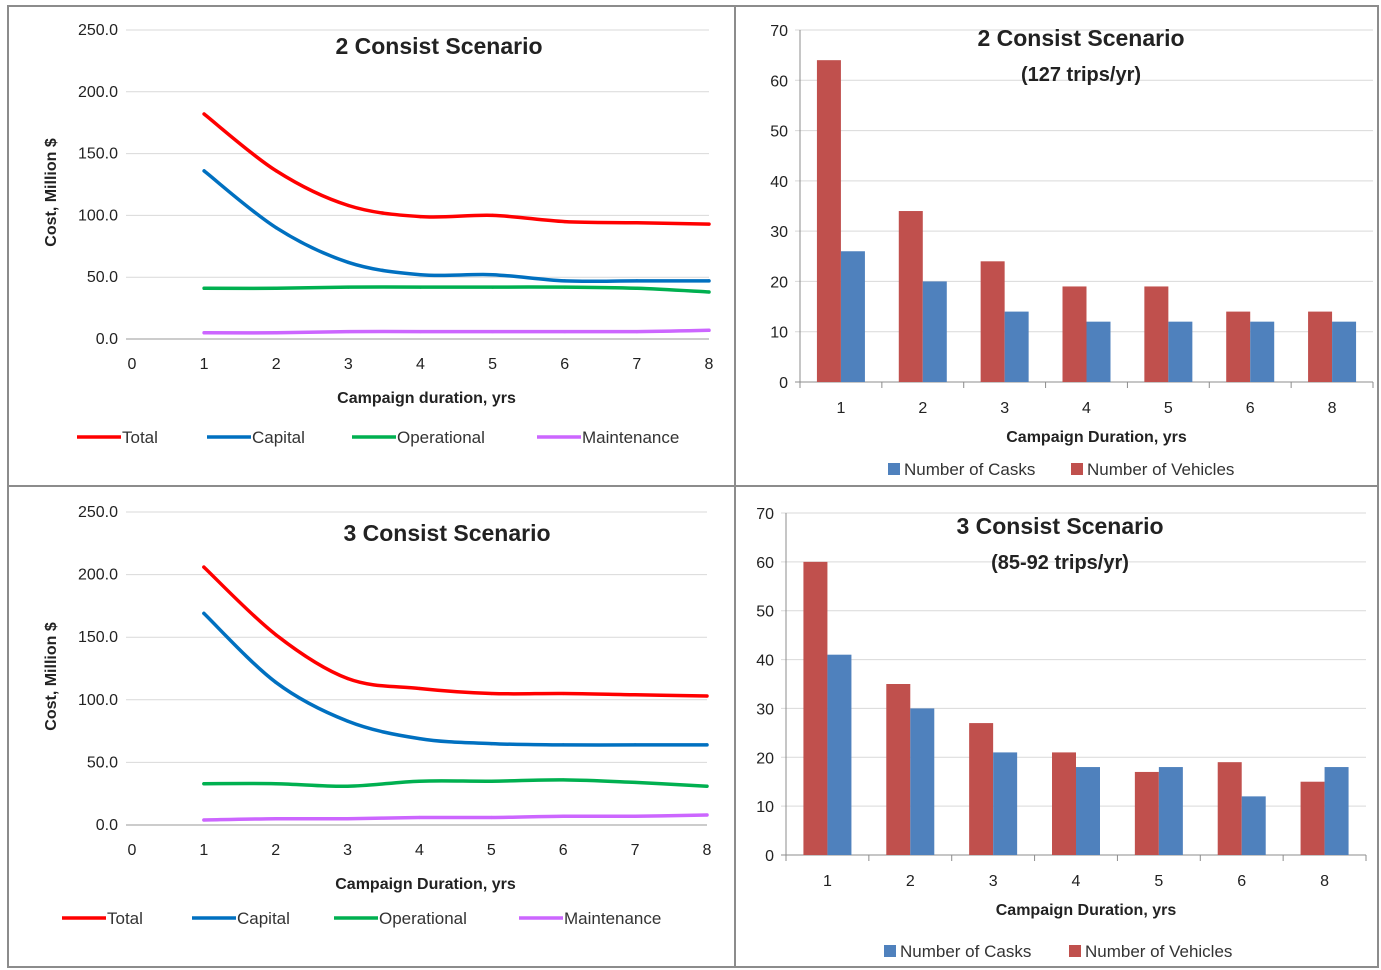  Describe the element at coordinates (779, 31) in the screenshot. I see `y-tick-label: 70` at that location.